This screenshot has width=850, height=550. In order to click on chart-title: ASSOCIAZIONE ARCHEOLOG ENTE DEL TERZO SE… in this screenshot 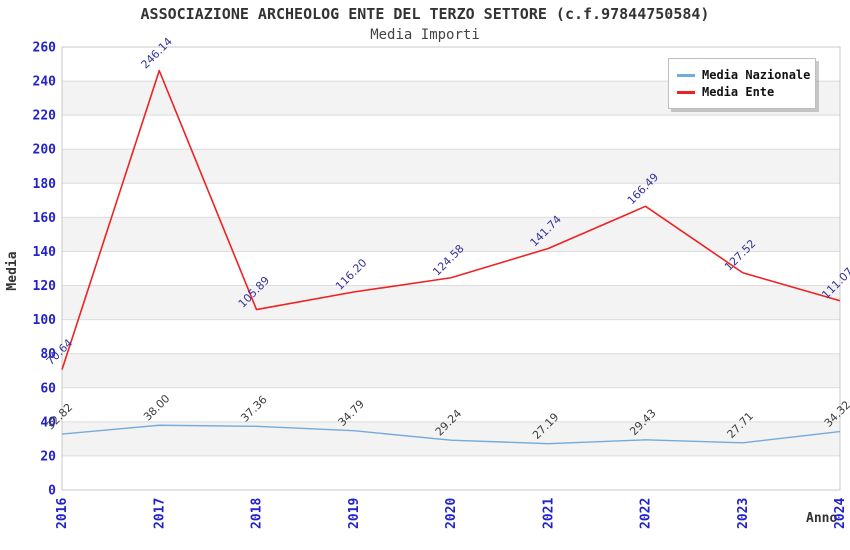, I will do `click(425, 14)`.